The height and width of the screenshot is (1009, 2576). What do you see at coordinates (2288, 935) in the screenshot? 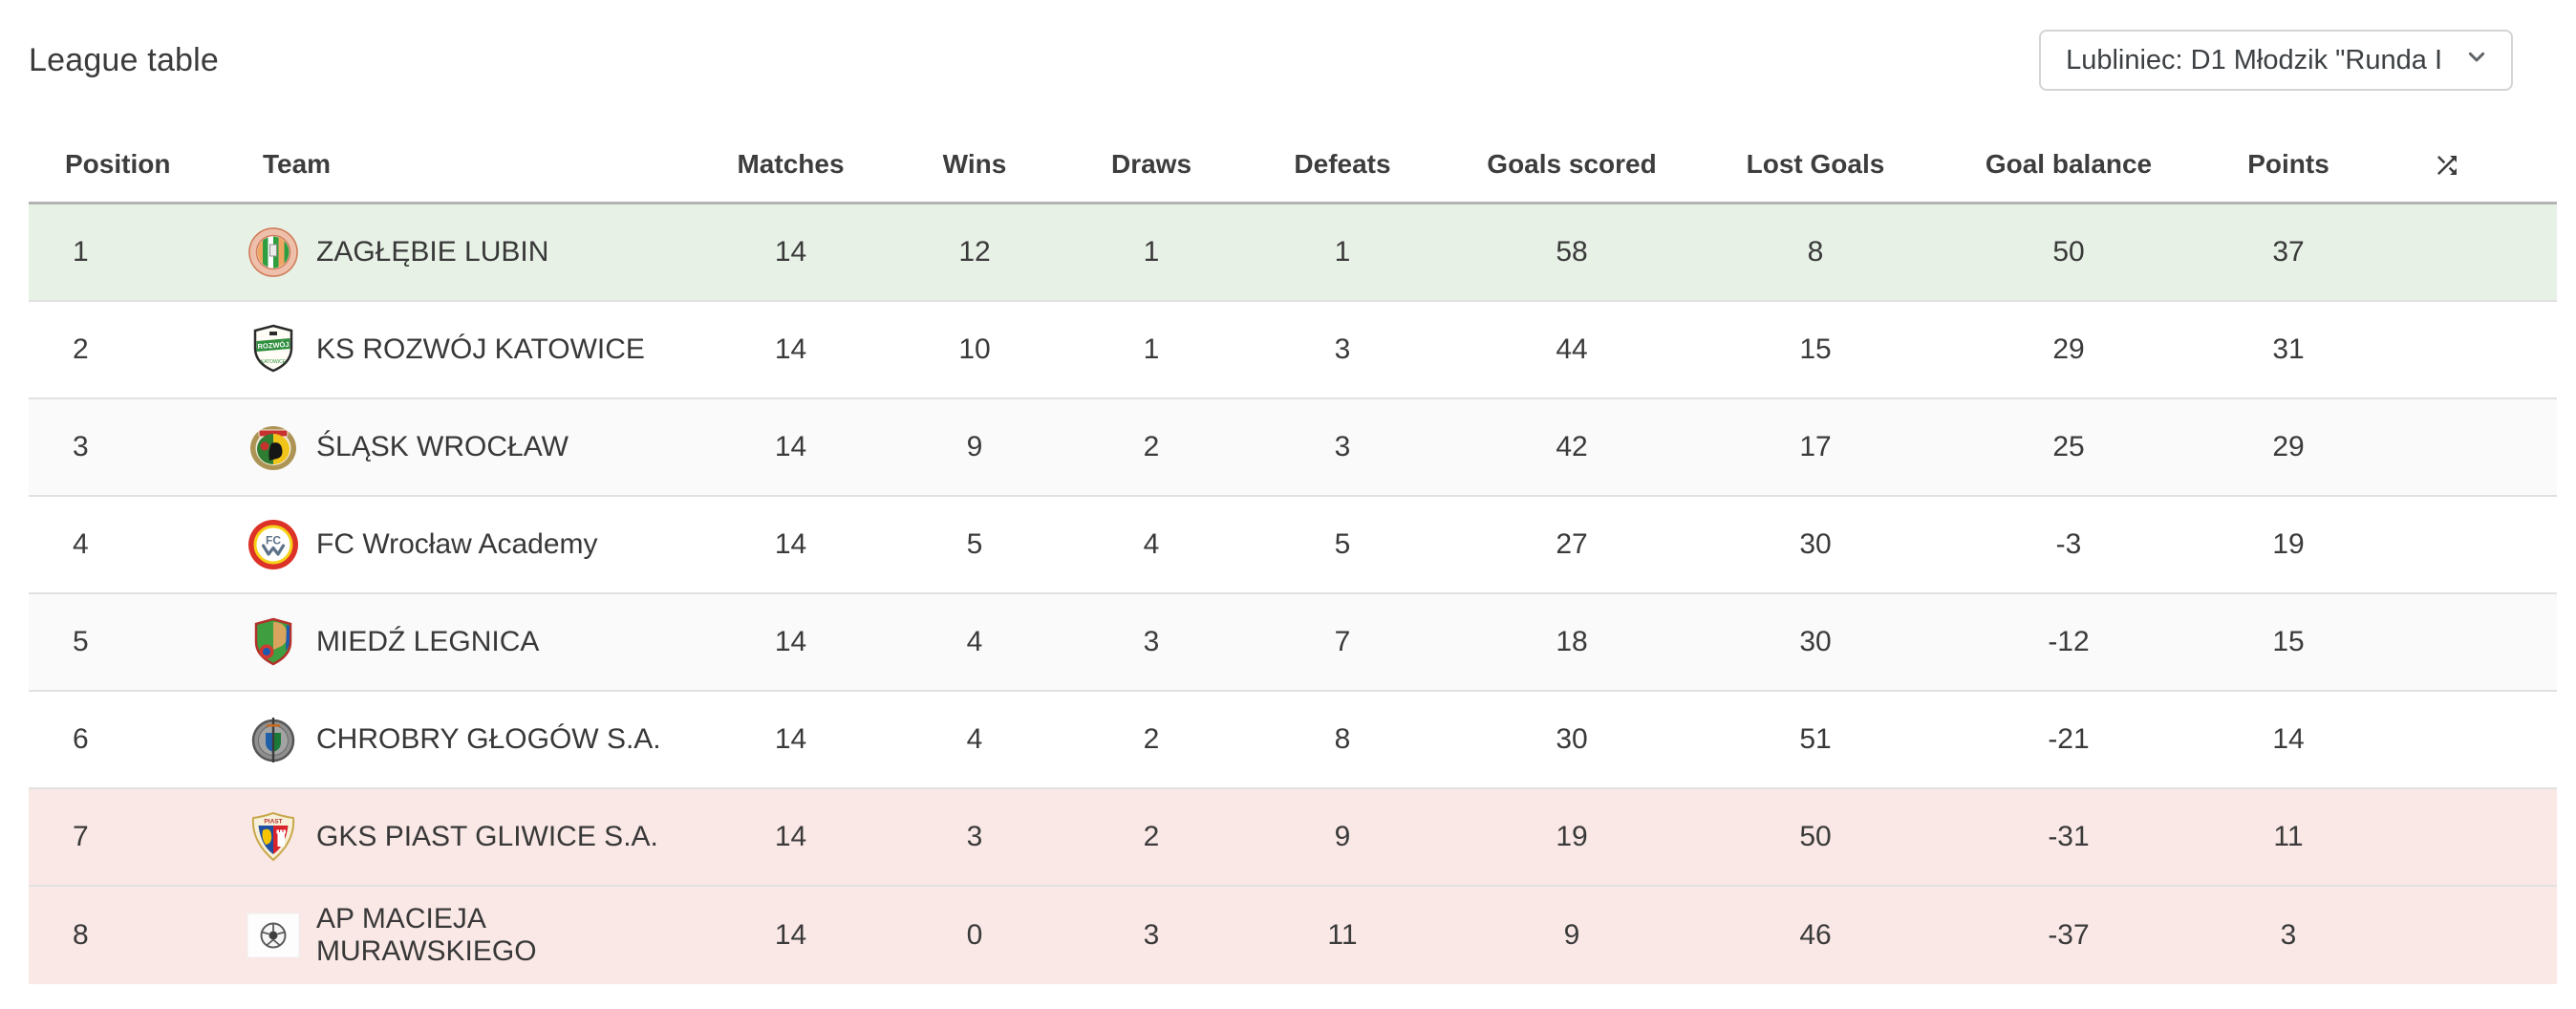
I see `points-cell: 3` at bounding box center [2288, 935].